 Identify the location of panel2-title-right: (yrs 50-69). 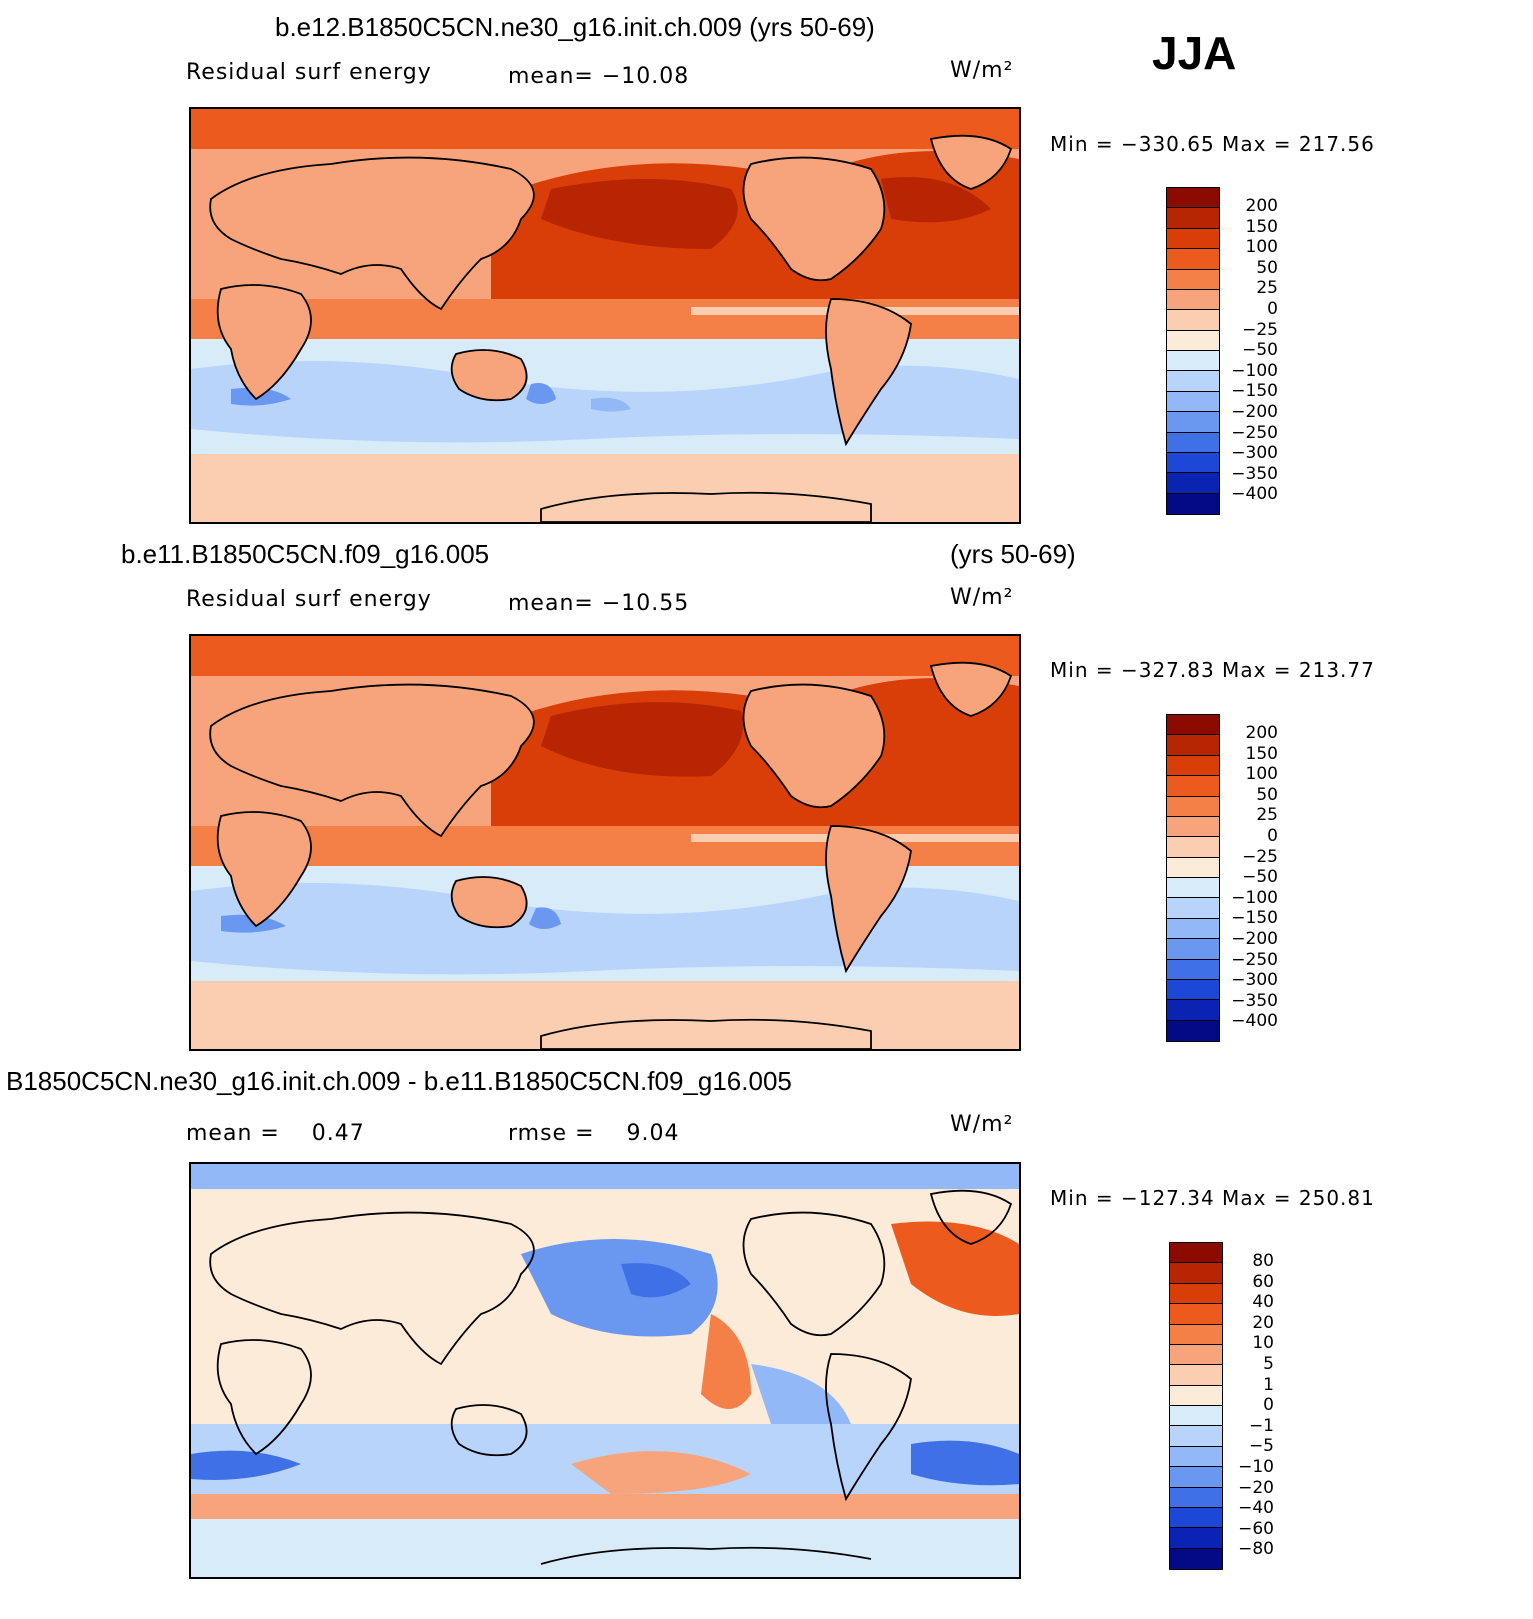
(1013, 554).